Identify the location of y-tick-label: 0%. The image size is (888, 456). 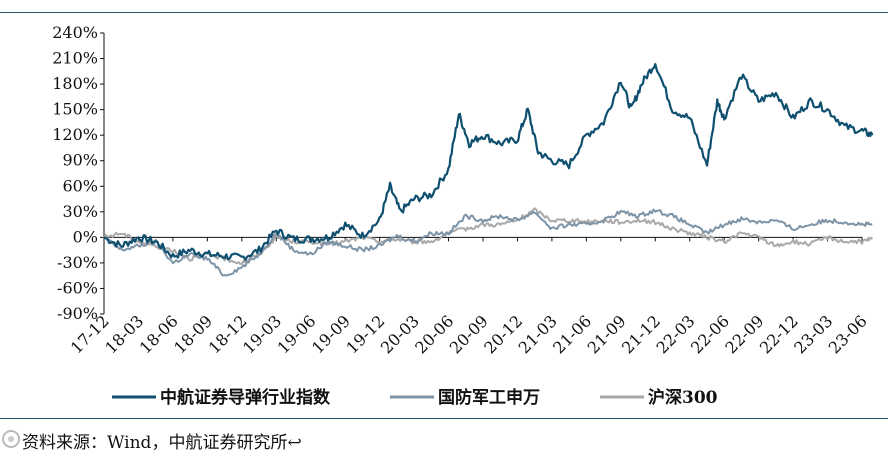
(85, 236).